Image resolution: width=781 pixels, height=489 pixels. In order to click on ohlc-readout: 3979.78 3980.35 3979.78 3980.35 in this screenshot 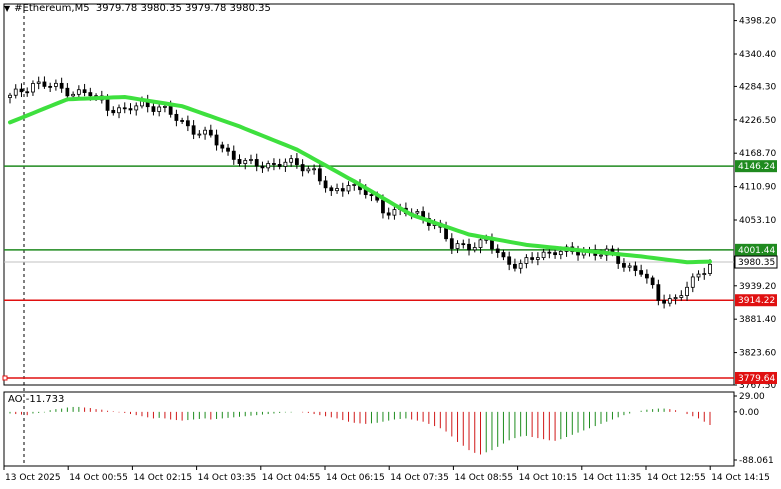, I will do `click(183, 8)`.